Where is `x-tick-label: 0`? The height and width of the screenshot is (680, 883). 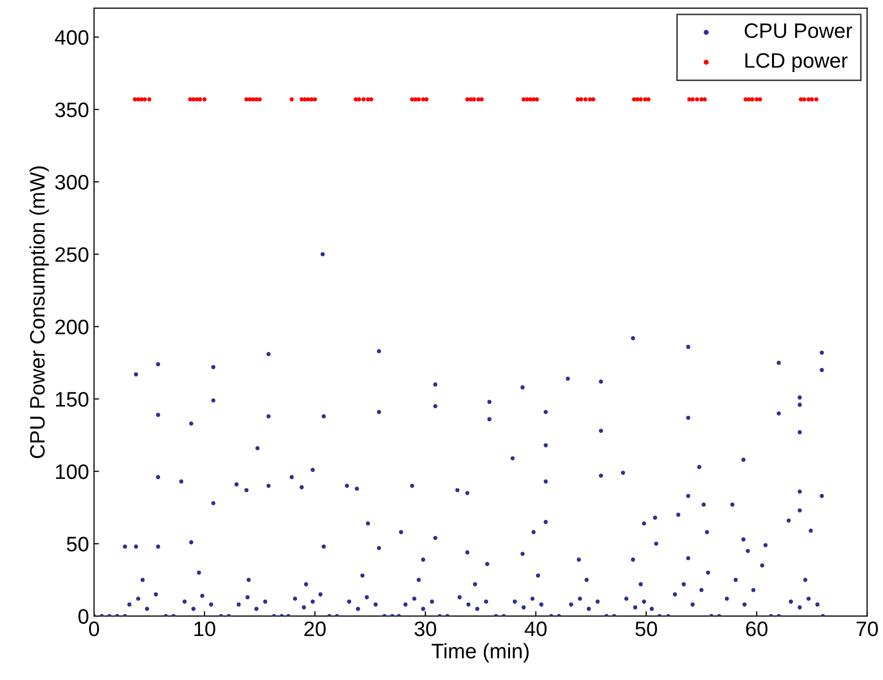
x-tick-label: 0 is located at coordinates (94, 628).